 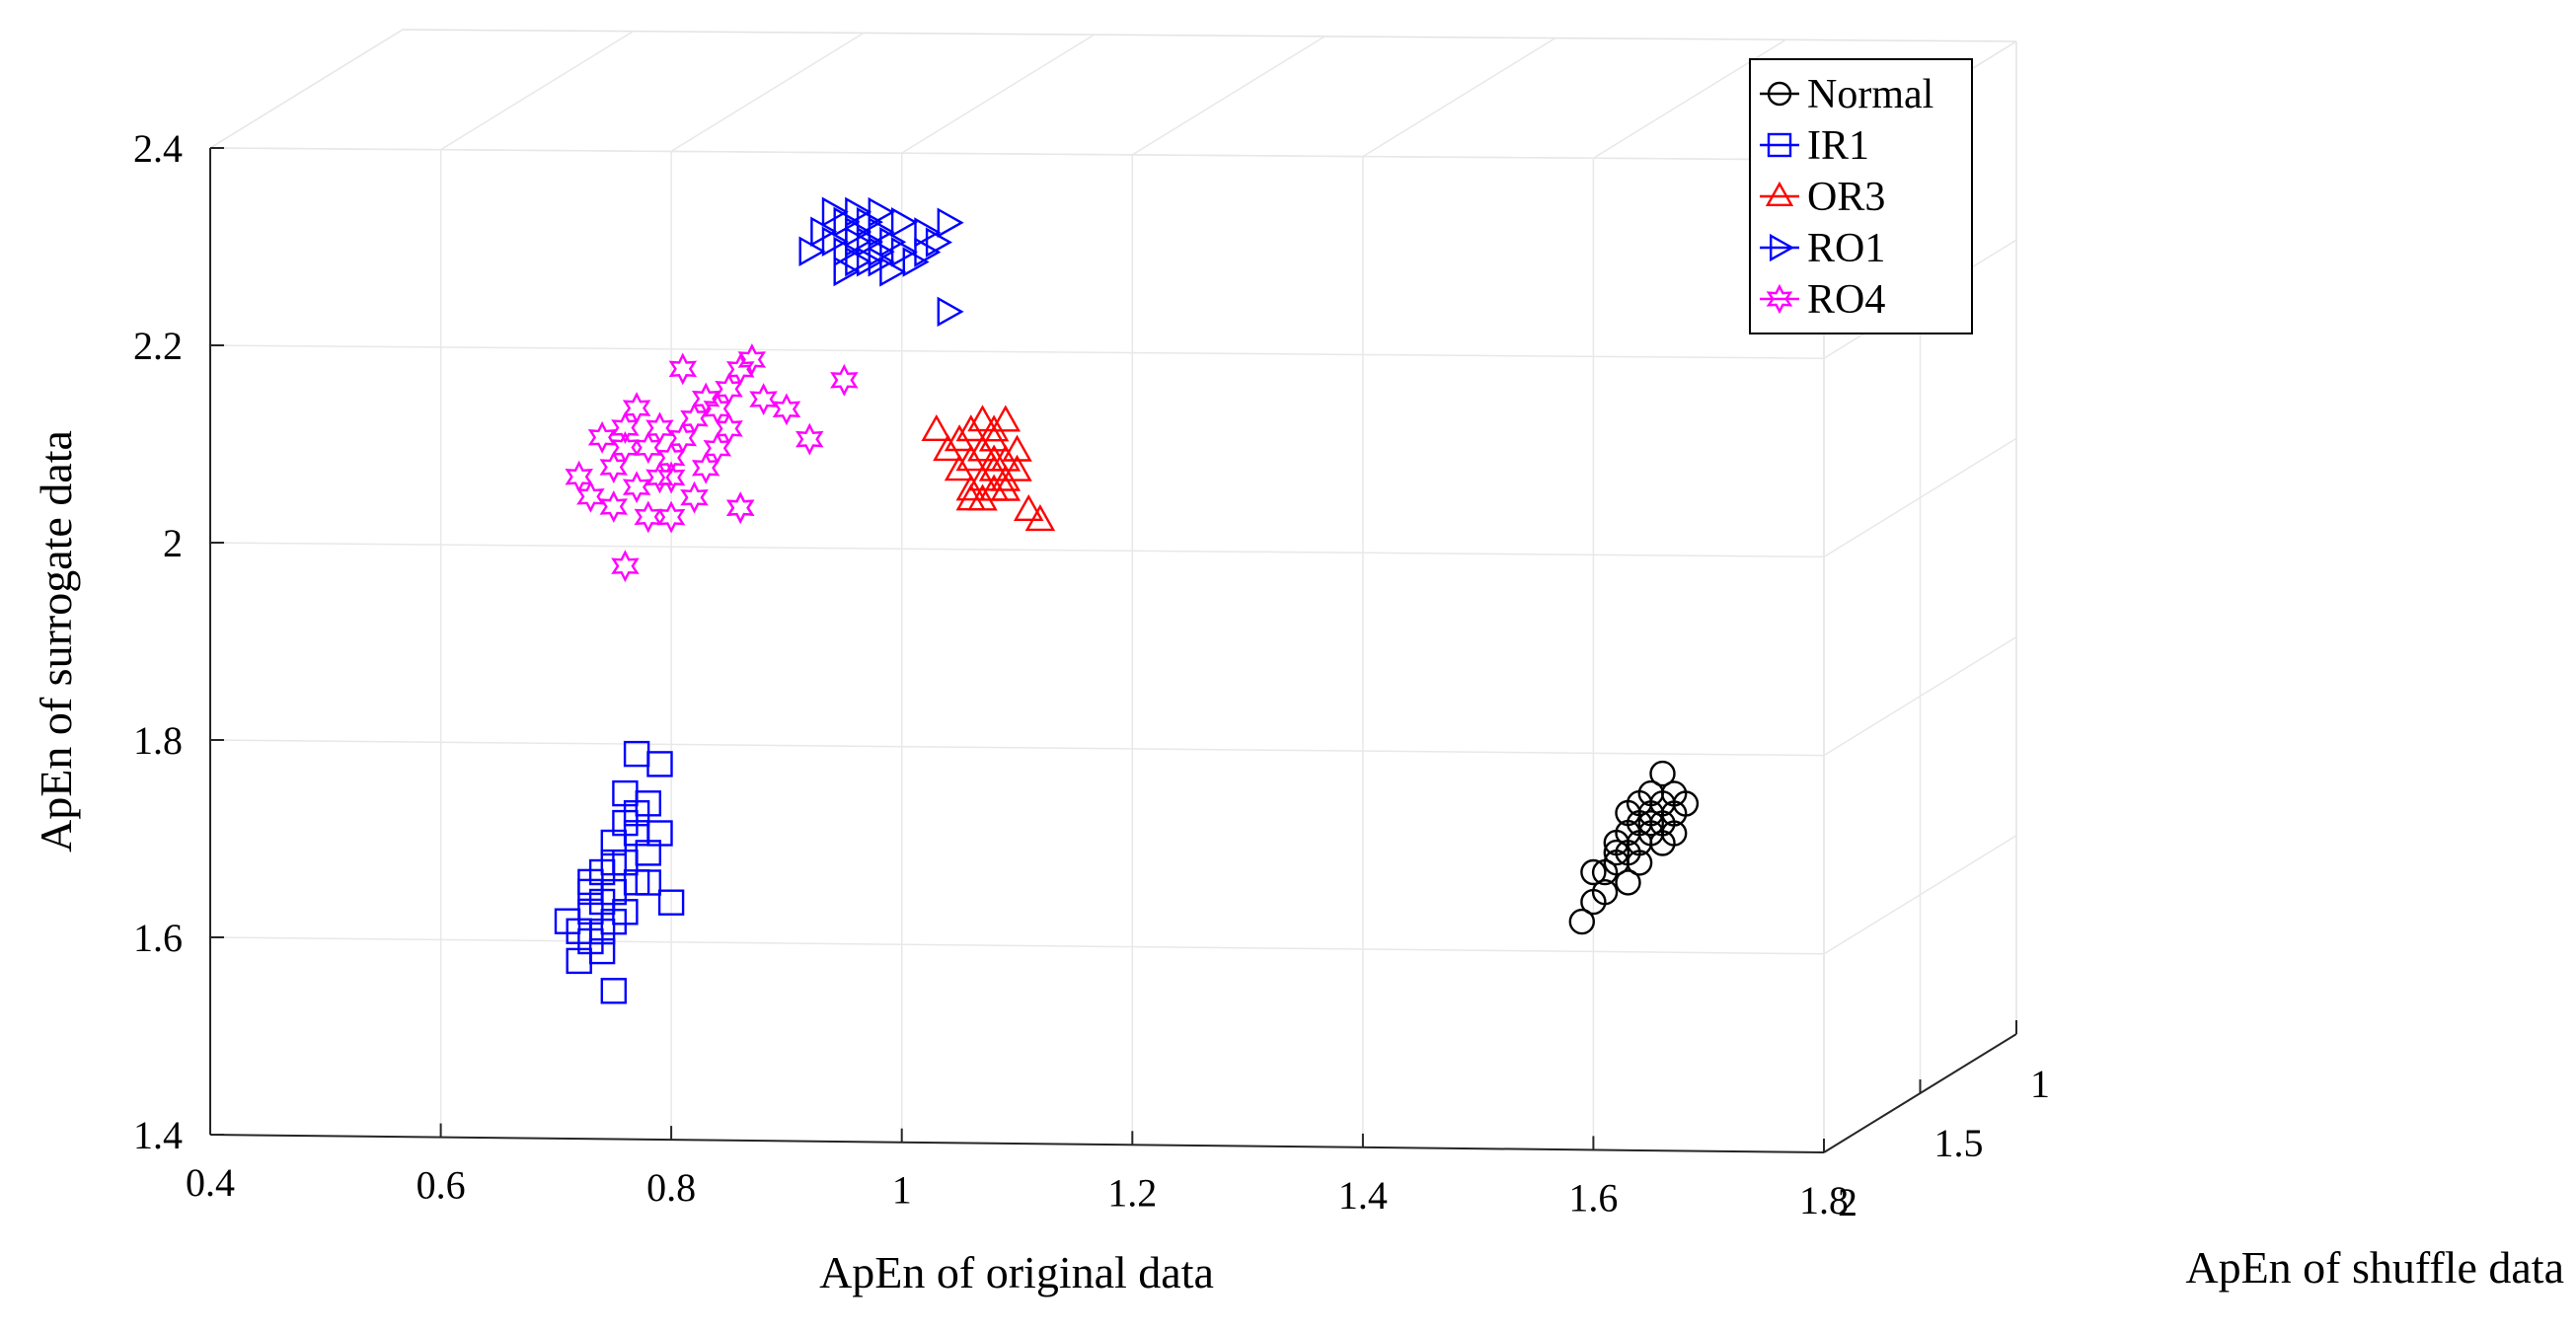 I want to click on x-tick-label: 0.4, so click(x=210, y=1182).